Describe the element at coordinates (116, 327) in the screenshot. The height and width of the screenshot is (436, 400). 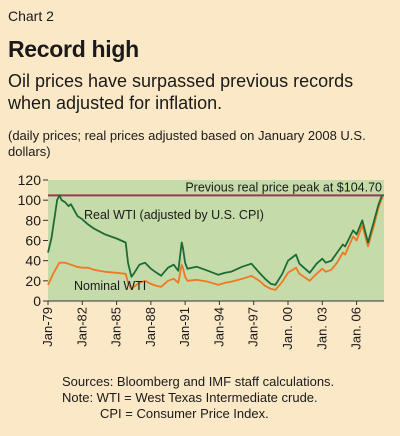
I see `x-tick-label: Jan-85` at that location.